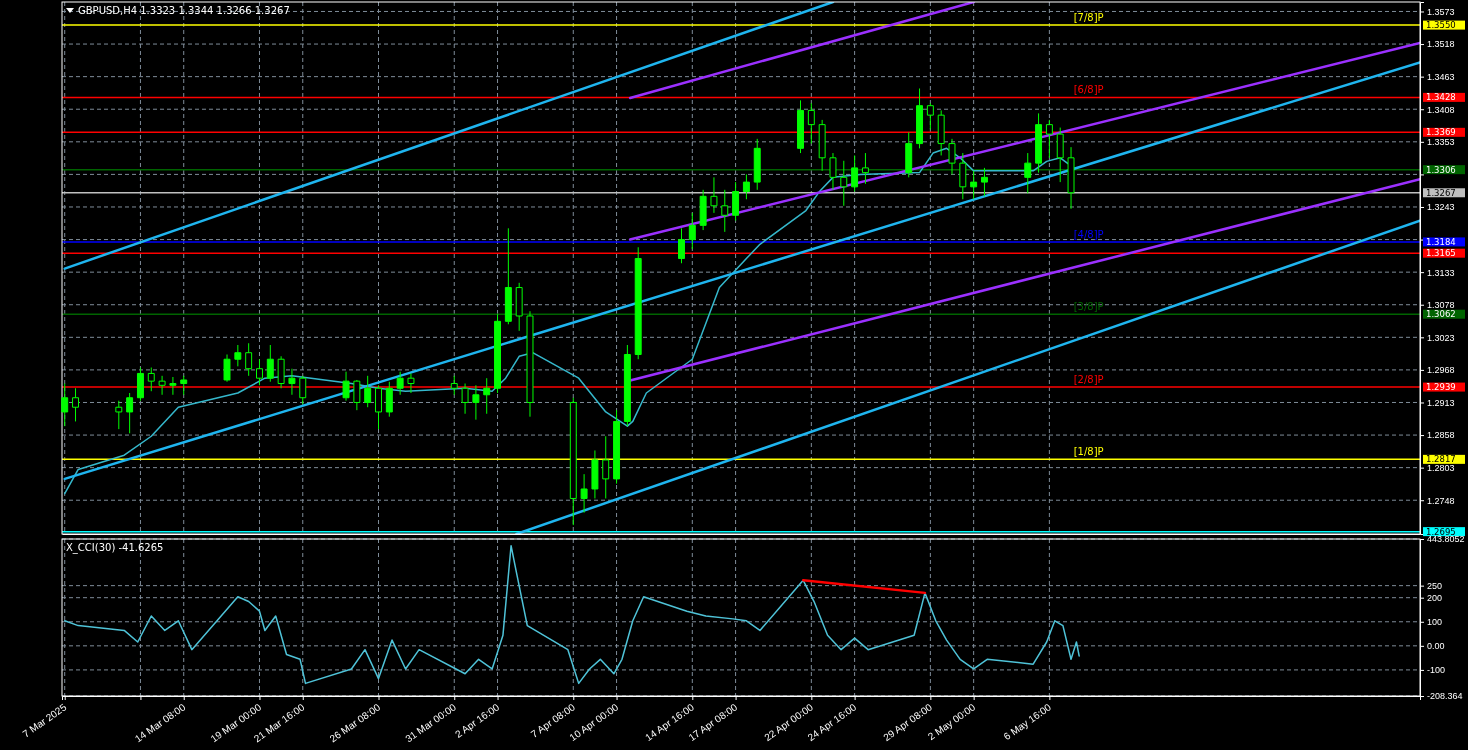  Describe the element at coordinates (1441, 169) in the screenshot. I see `ref-line-label: 1.3306` at that location.